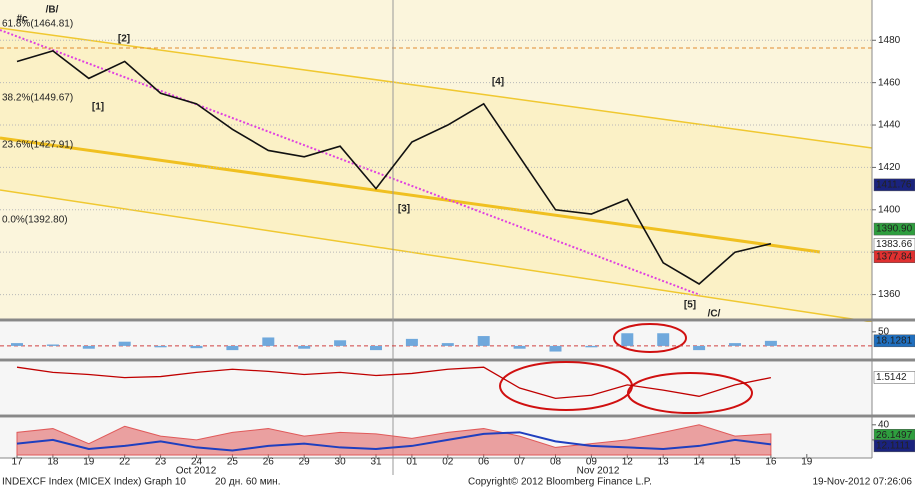 The image size is (915, 488). I want to click on price-label: 18.1281, so click(894, 340).